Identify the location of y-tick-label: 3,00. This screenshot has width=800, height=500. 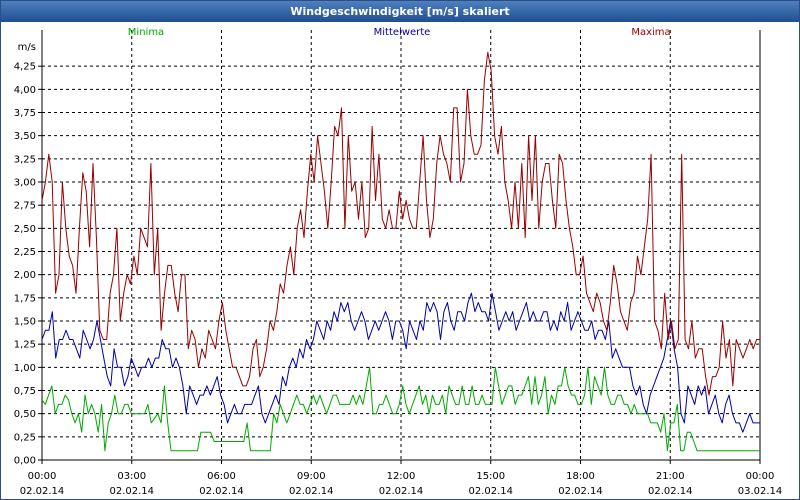
(25, 183).